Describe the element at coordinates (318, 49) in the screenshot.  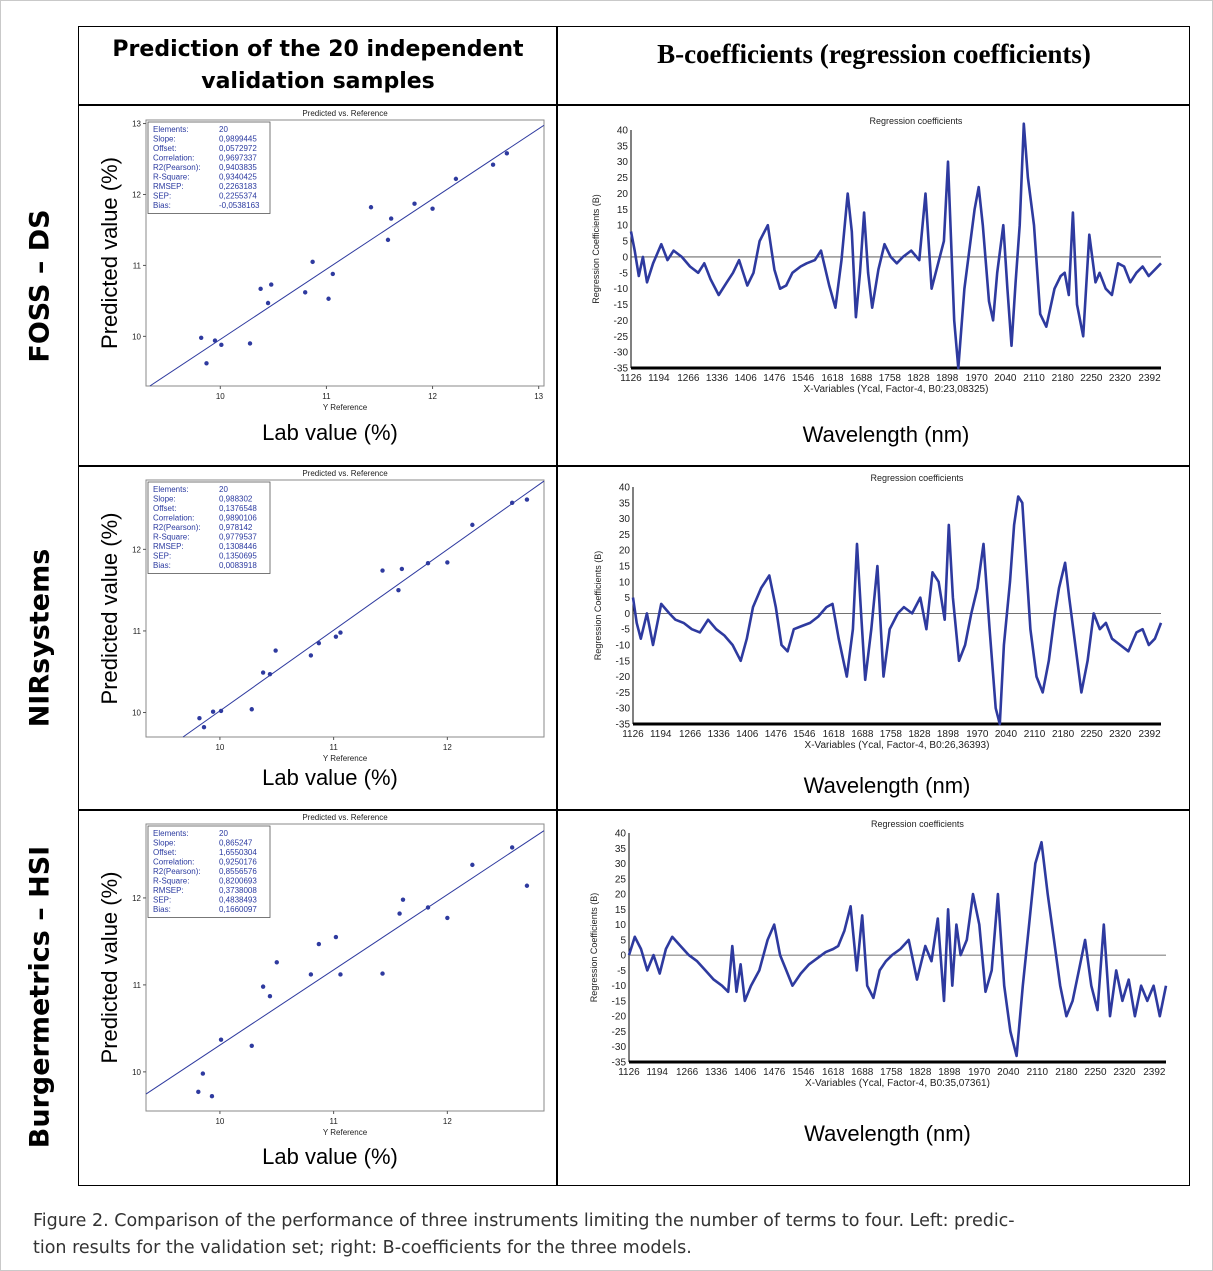
I see `left-header-line1: Prediction of the 20 independent` at that location.